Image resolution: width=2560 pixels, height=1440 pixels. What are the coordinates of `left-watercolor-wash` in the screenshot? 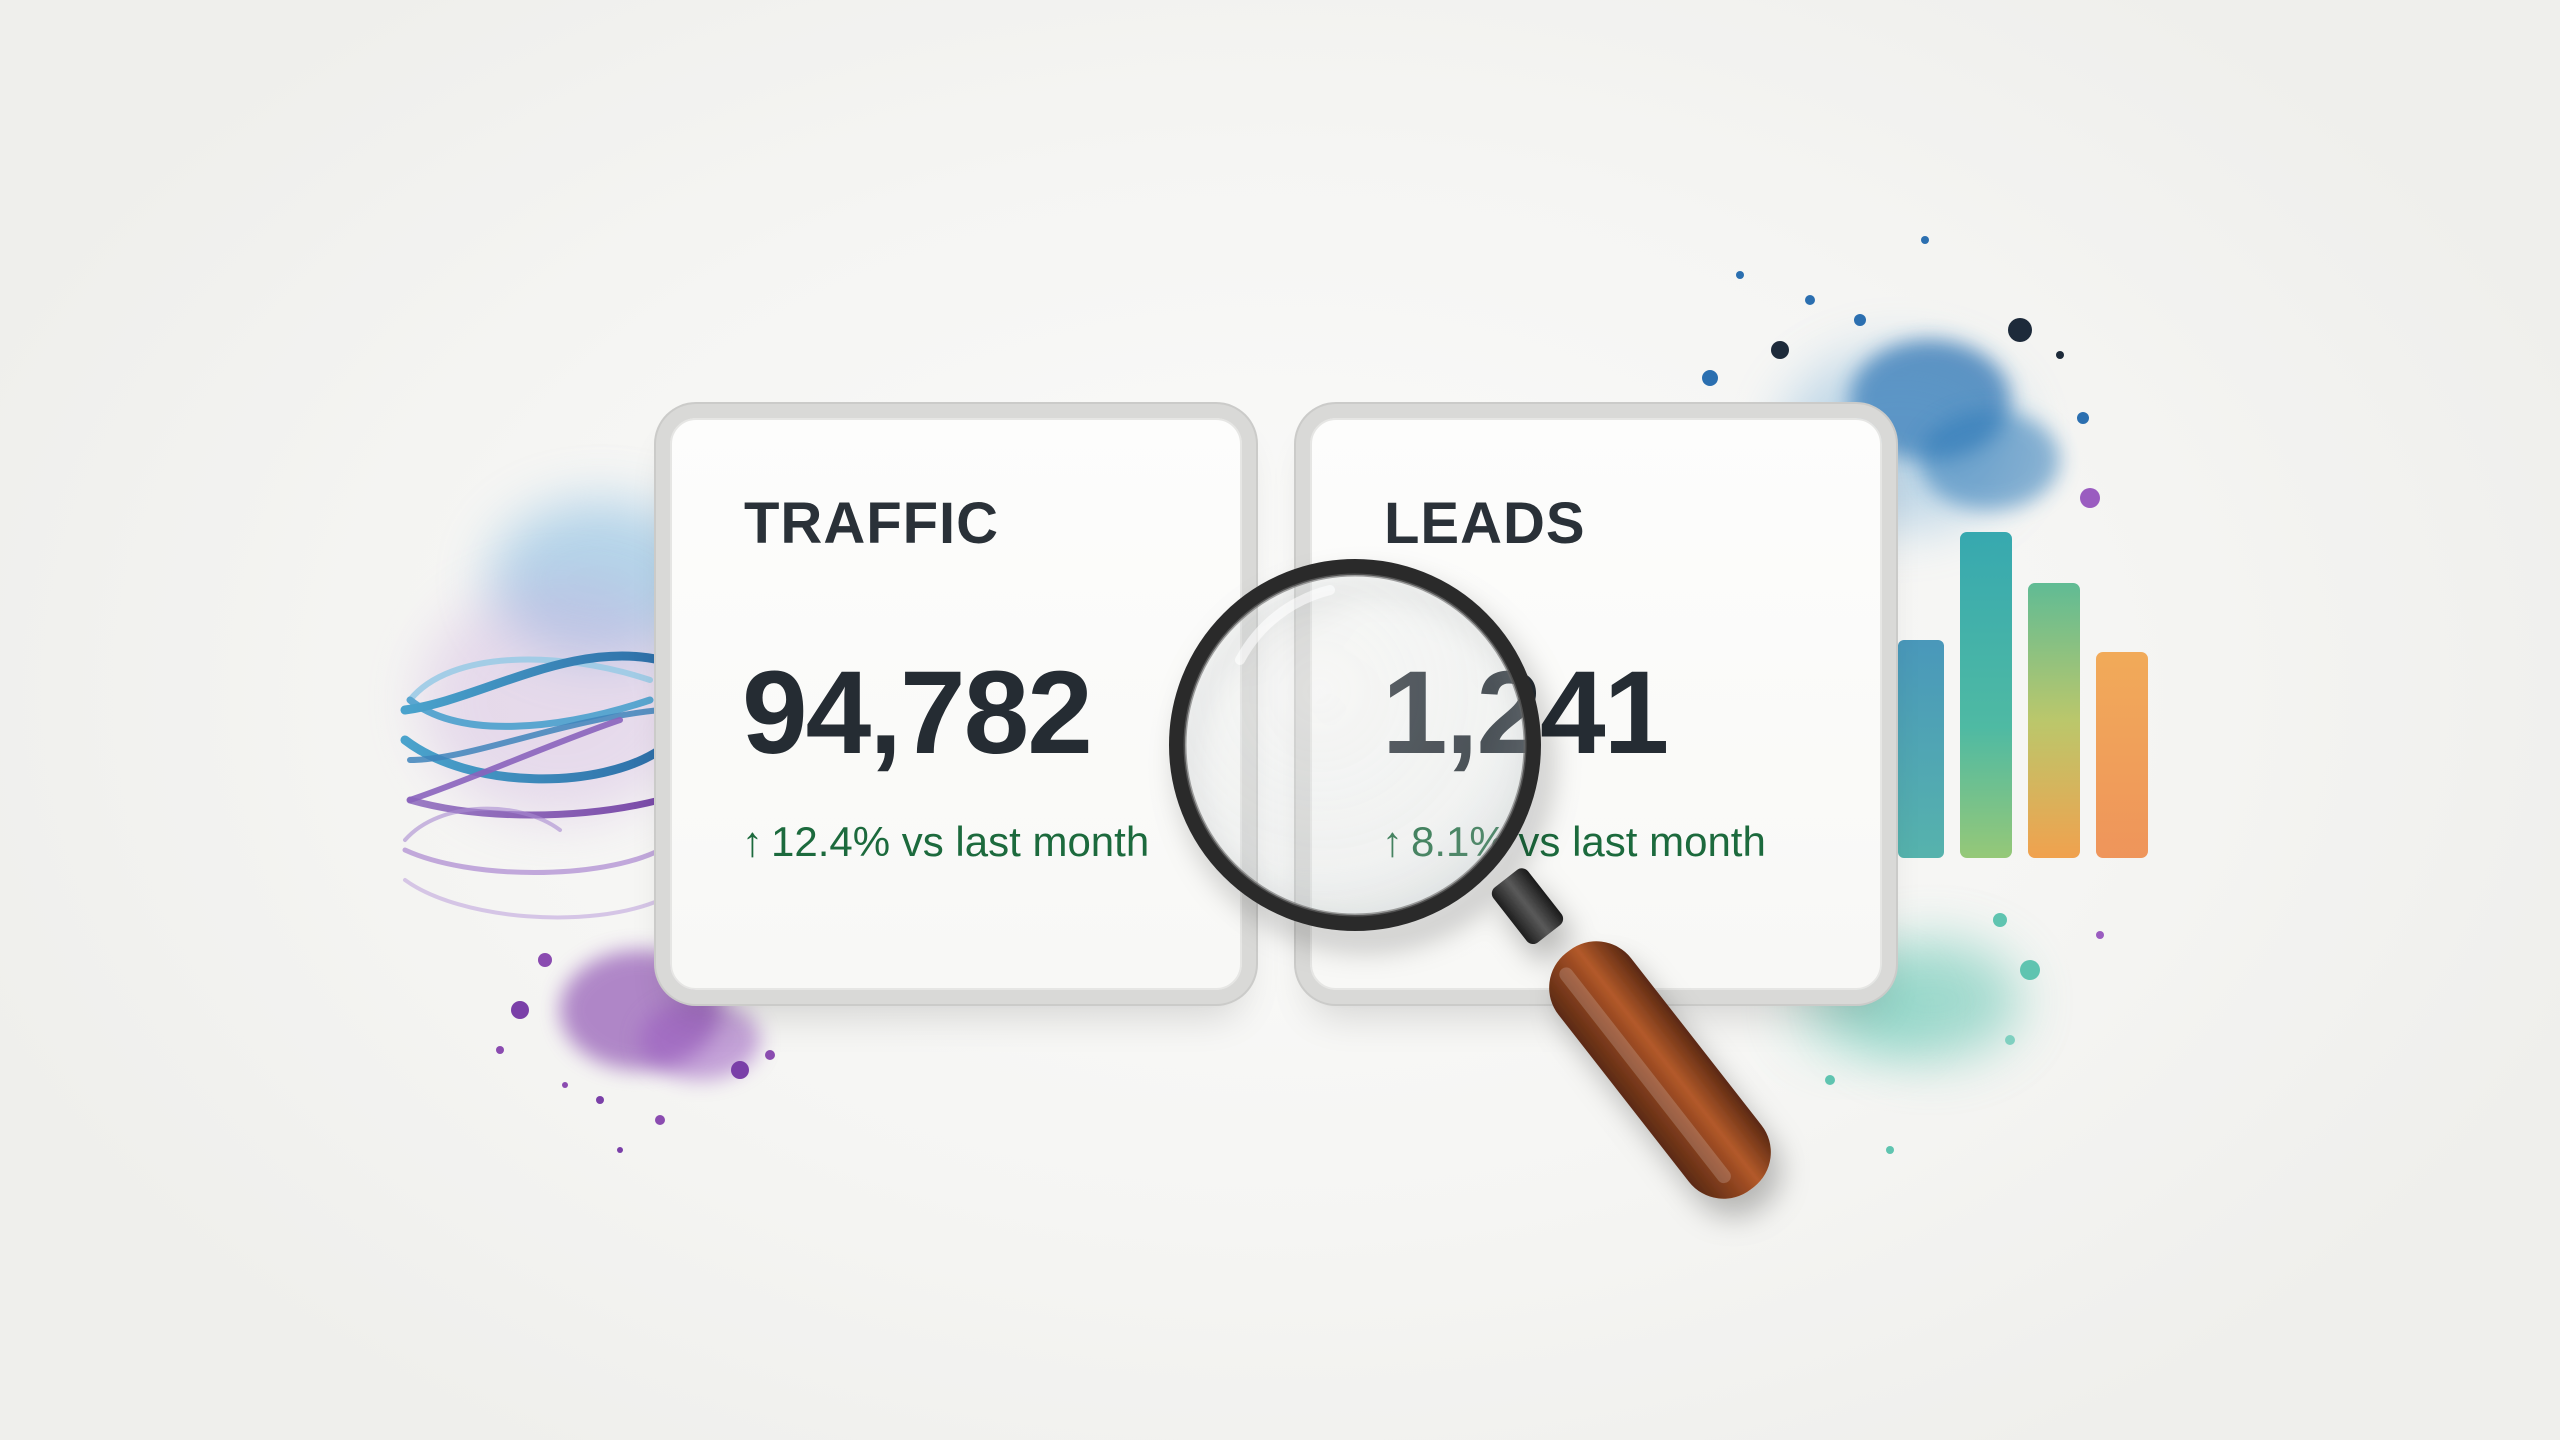 It's located at (597, 826).